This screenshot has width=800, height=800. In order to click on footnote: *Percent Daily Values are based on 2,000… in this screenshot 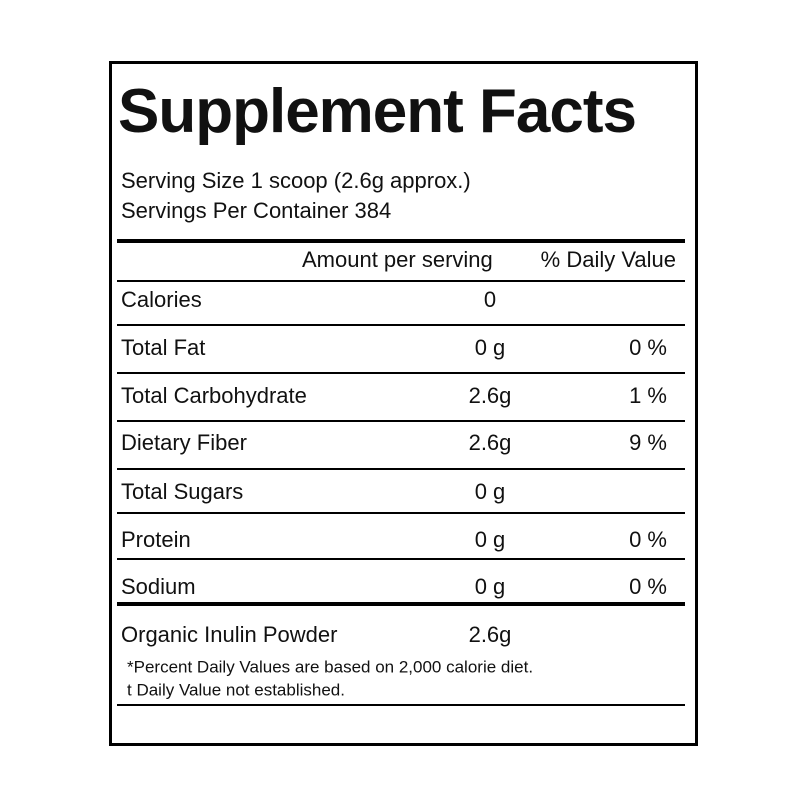, I will do `click(330, 667)`.